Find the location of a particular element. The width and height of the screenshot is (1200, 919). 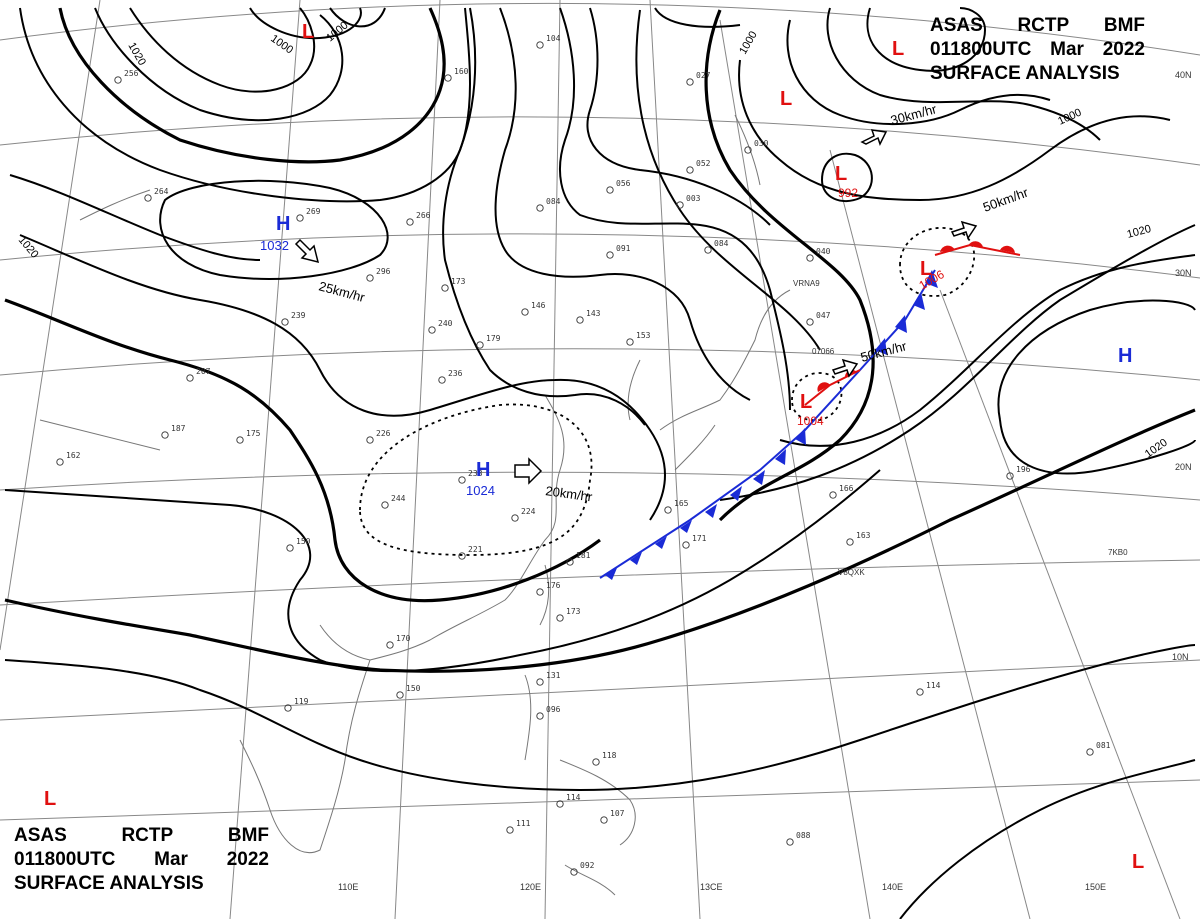

station-pressure: 104 is located at coordinates (553, 38).